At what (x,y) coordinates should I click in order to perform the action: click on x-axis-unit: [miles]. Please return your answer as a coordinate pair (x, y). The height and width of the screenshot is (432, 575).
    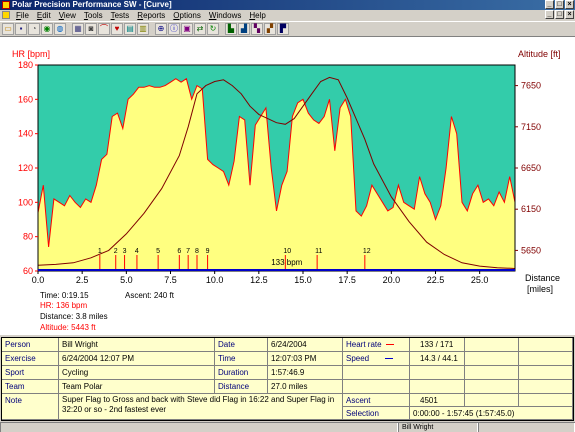
    Looking at the image, I should click on (540, 289).